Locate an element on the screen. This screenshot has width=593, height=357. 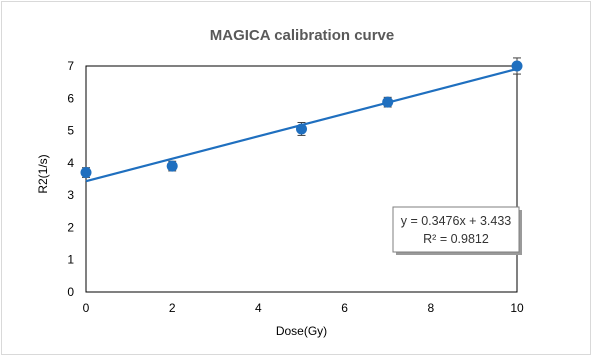
y-tick-label: 6 is located at coordinates (70, 98).